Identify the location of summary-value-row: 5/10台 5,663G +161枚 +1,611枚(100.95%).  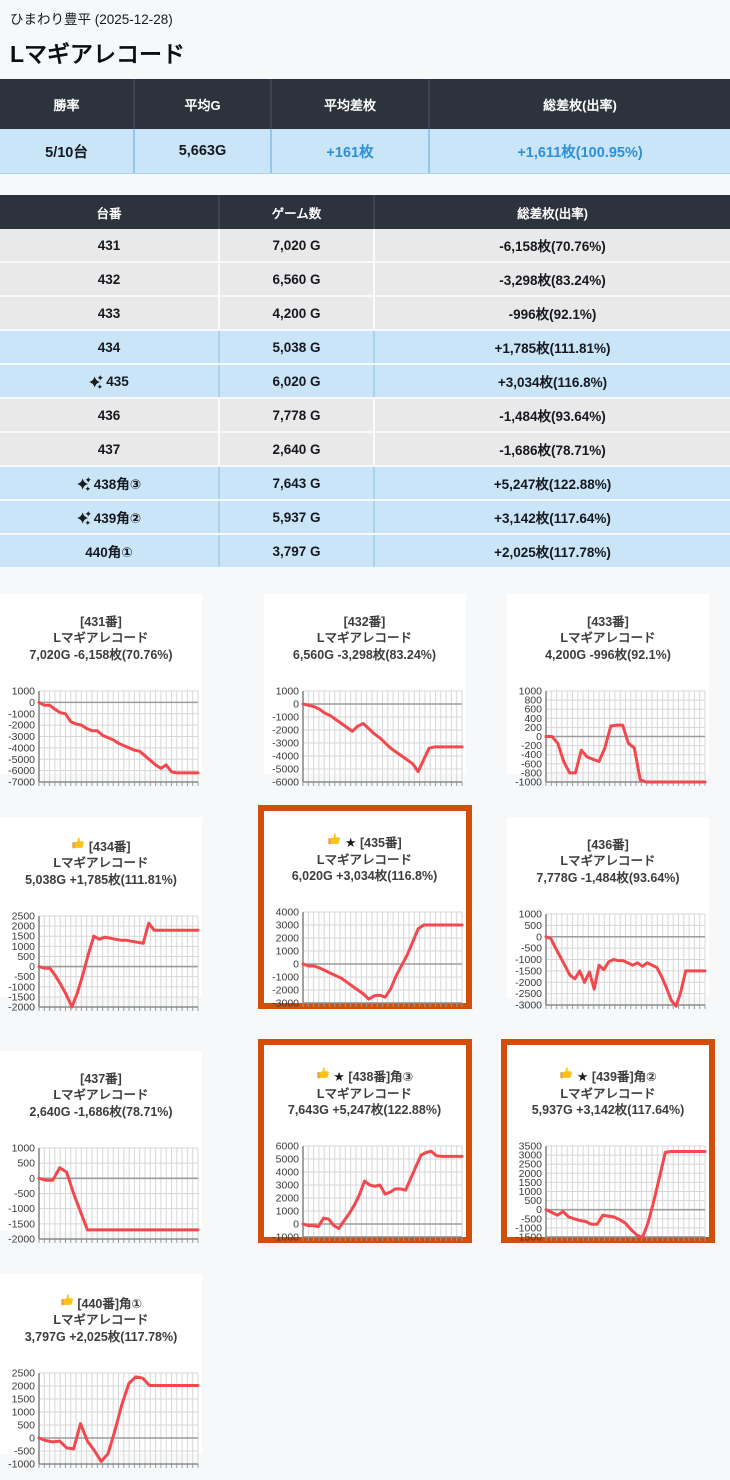
(365, 151).